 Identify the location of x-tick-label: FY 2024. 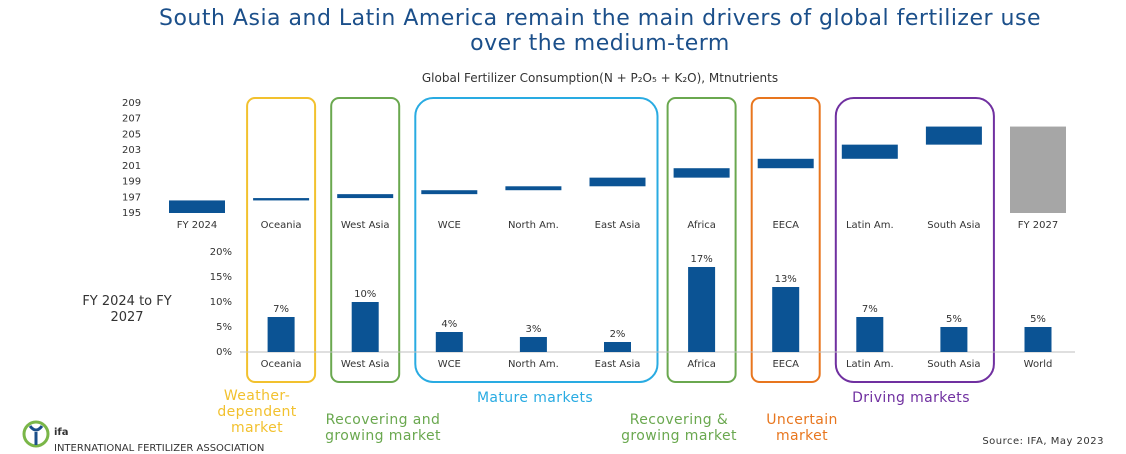
(197, 225).